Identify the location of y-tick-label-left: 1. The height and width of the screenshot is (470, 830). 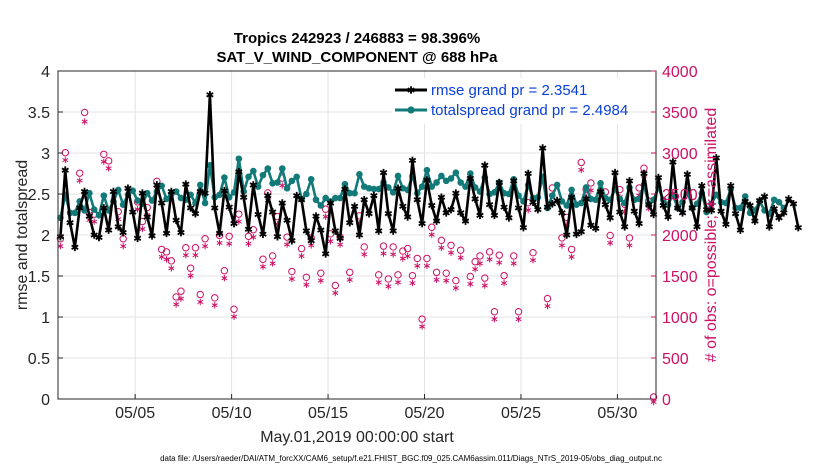
(45, 318).